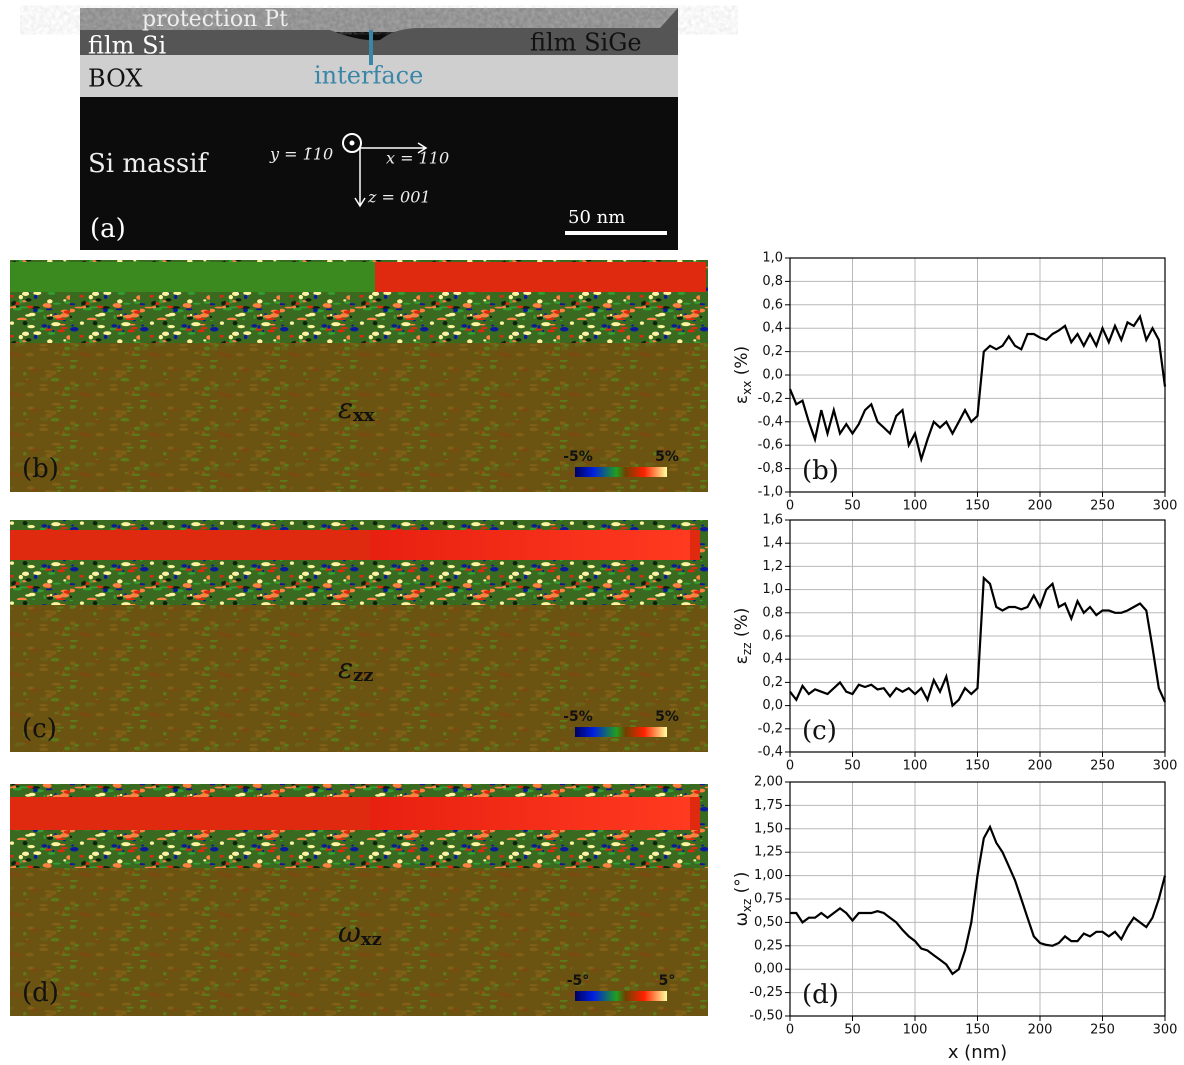 The height and width of the screenshot is (1065, 1184). I want to click on y-axis-label: εzz (%), so click(743, 636).